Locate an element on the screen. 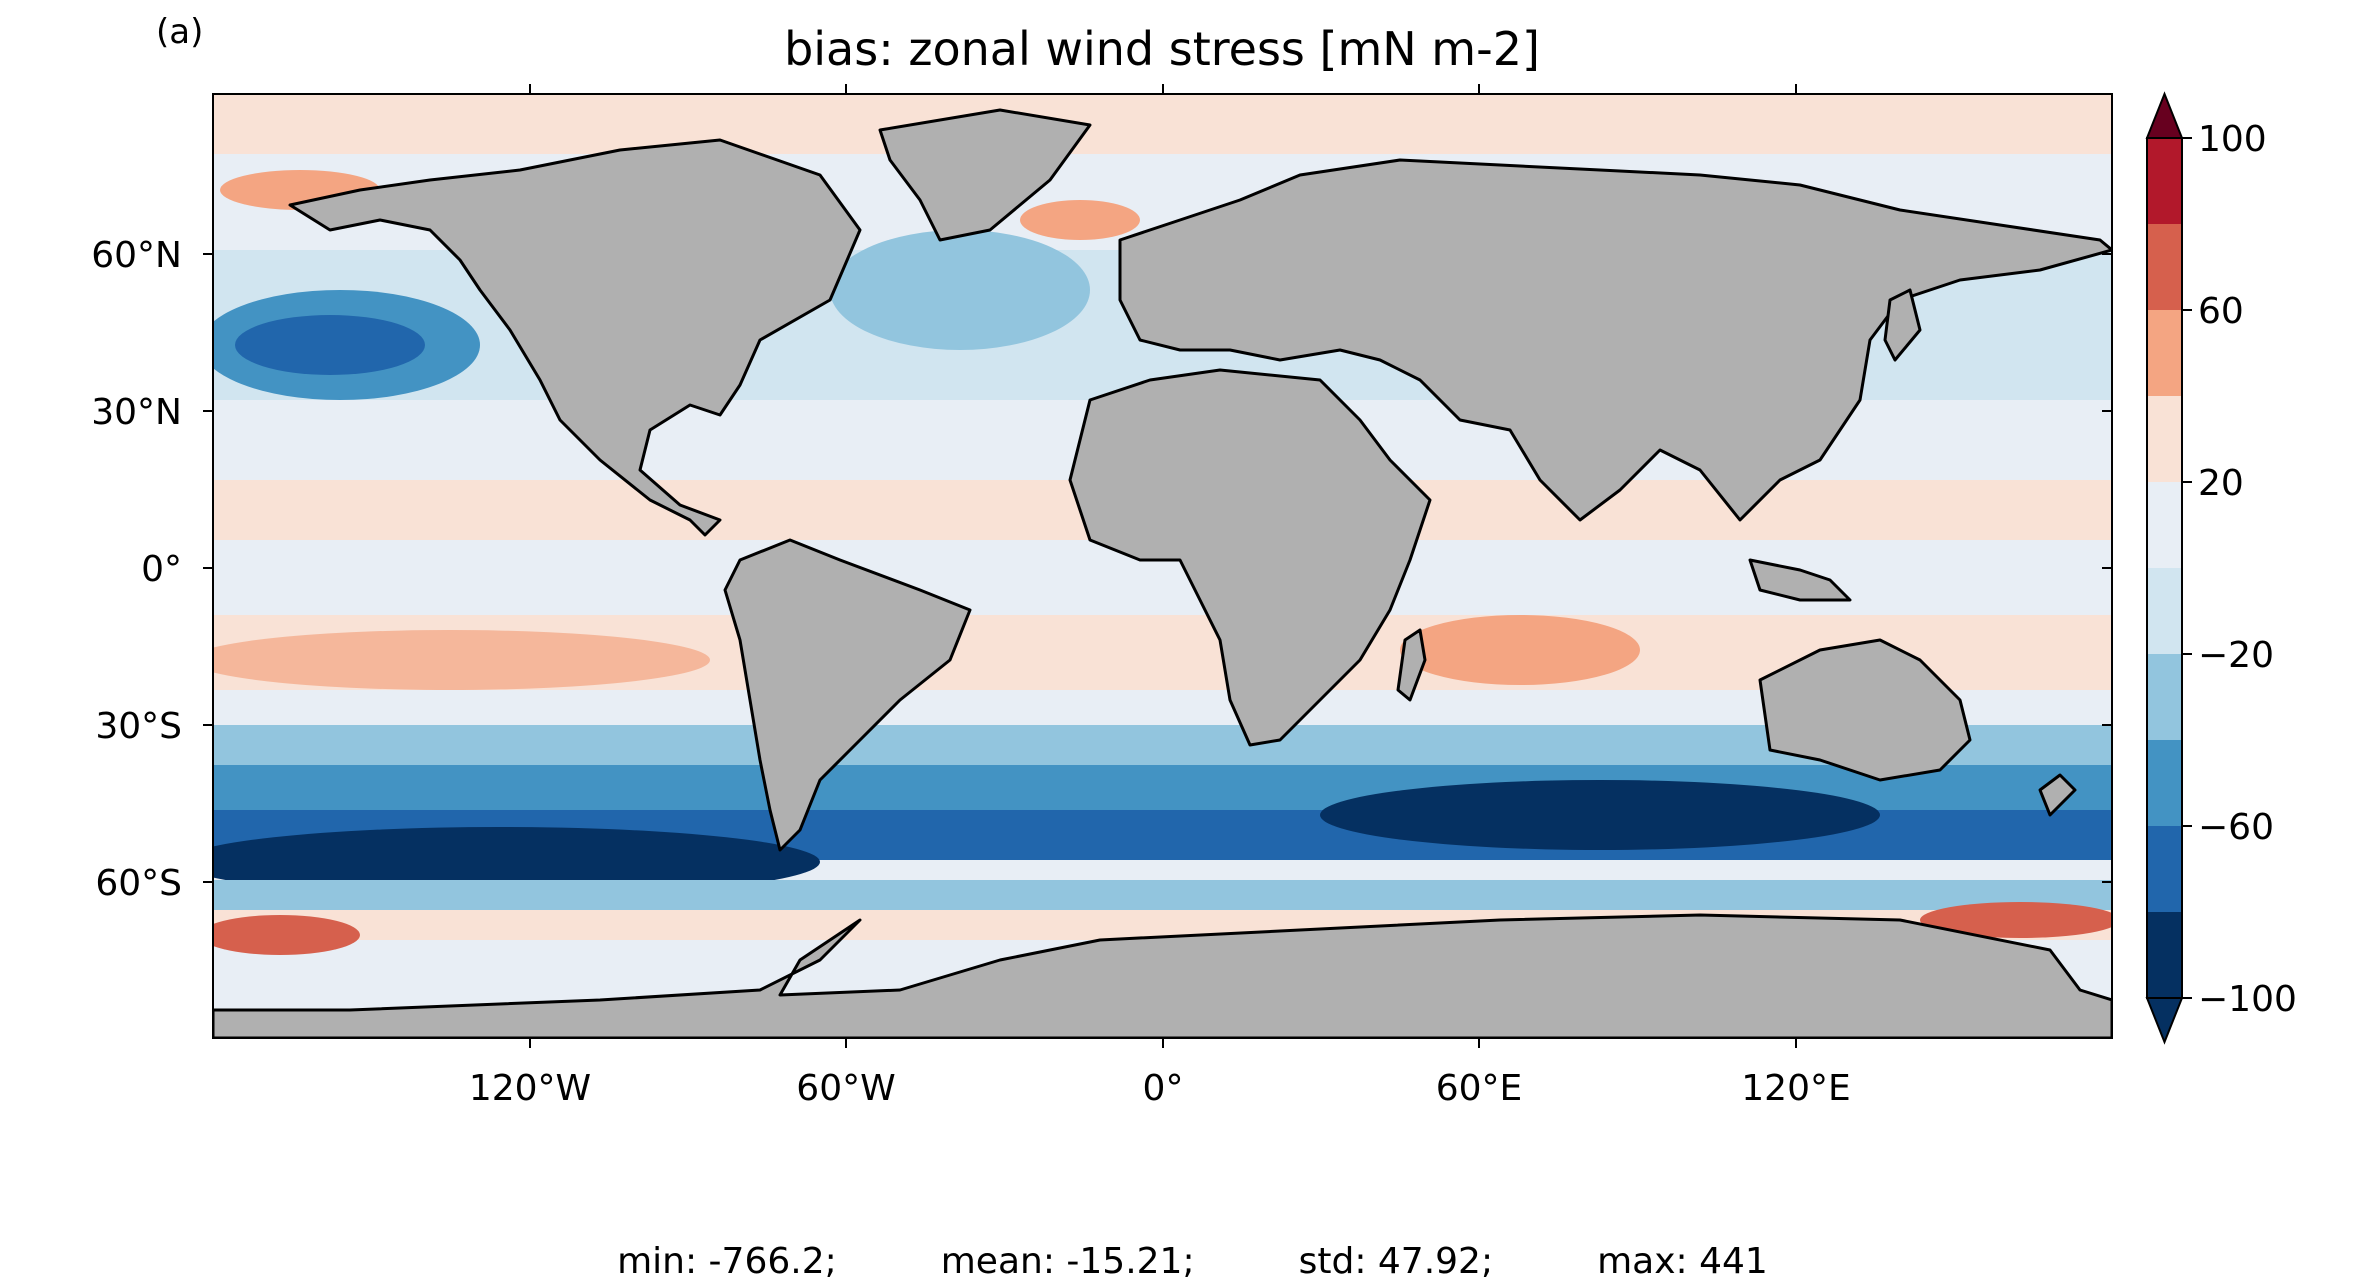 The height and width of the screenshot is (1282, 2362). lon-tick-labels: 120°W 60°W 0° 60°E 120°E is located at coordinates (1160, 1088).